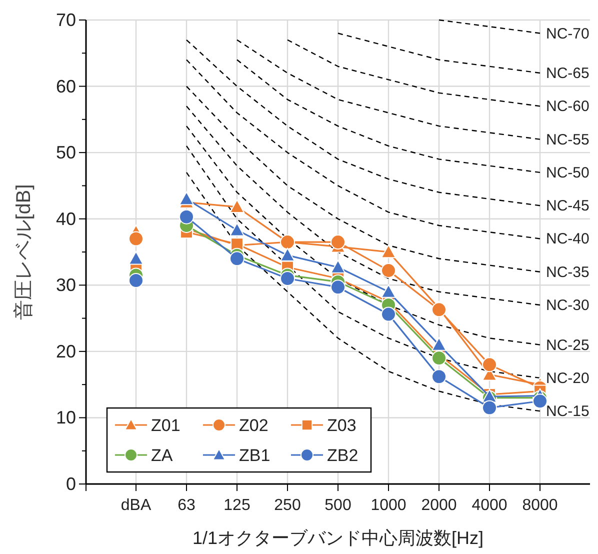  What do you see at coordinates (66, 86) in the screenshot?
I see `y-tick-label: 60` at bounding box center [66, 86].